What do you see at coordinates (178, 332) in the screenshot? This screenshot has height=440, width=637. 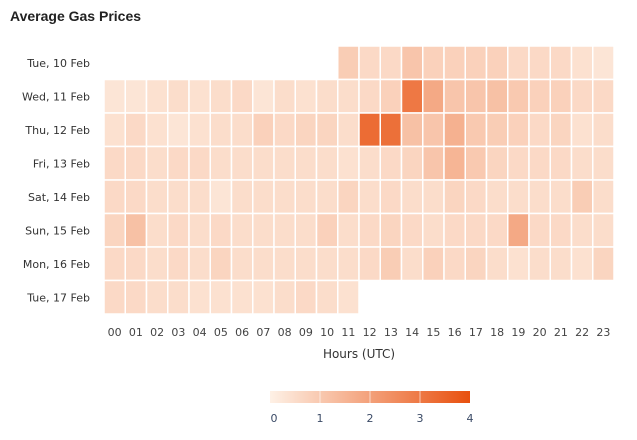 I see `x-tick-label: 03` at bounding box center [178, 332].